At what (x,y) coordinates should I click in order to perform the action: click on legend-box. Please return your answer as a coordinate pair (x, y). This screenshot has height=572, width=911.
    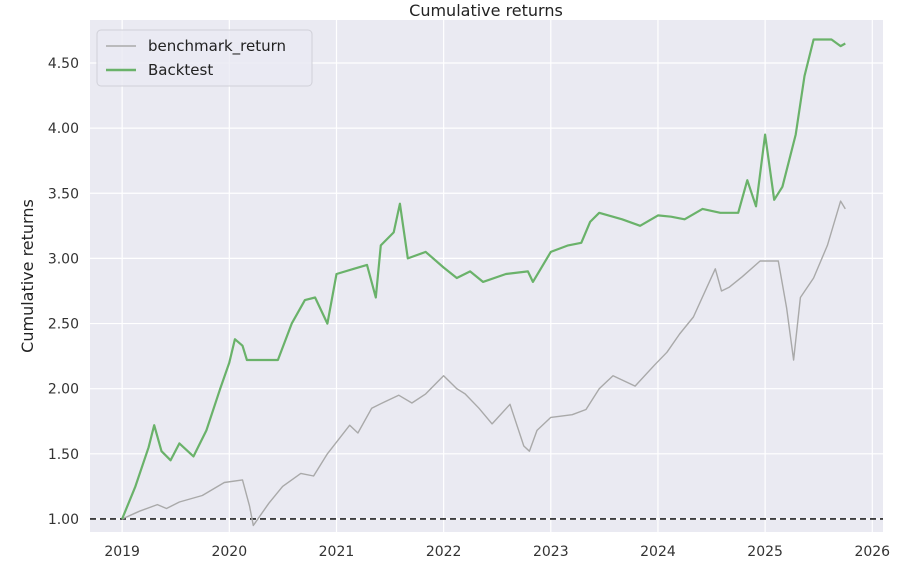
    Looking at the image, I should click on (204, 58).